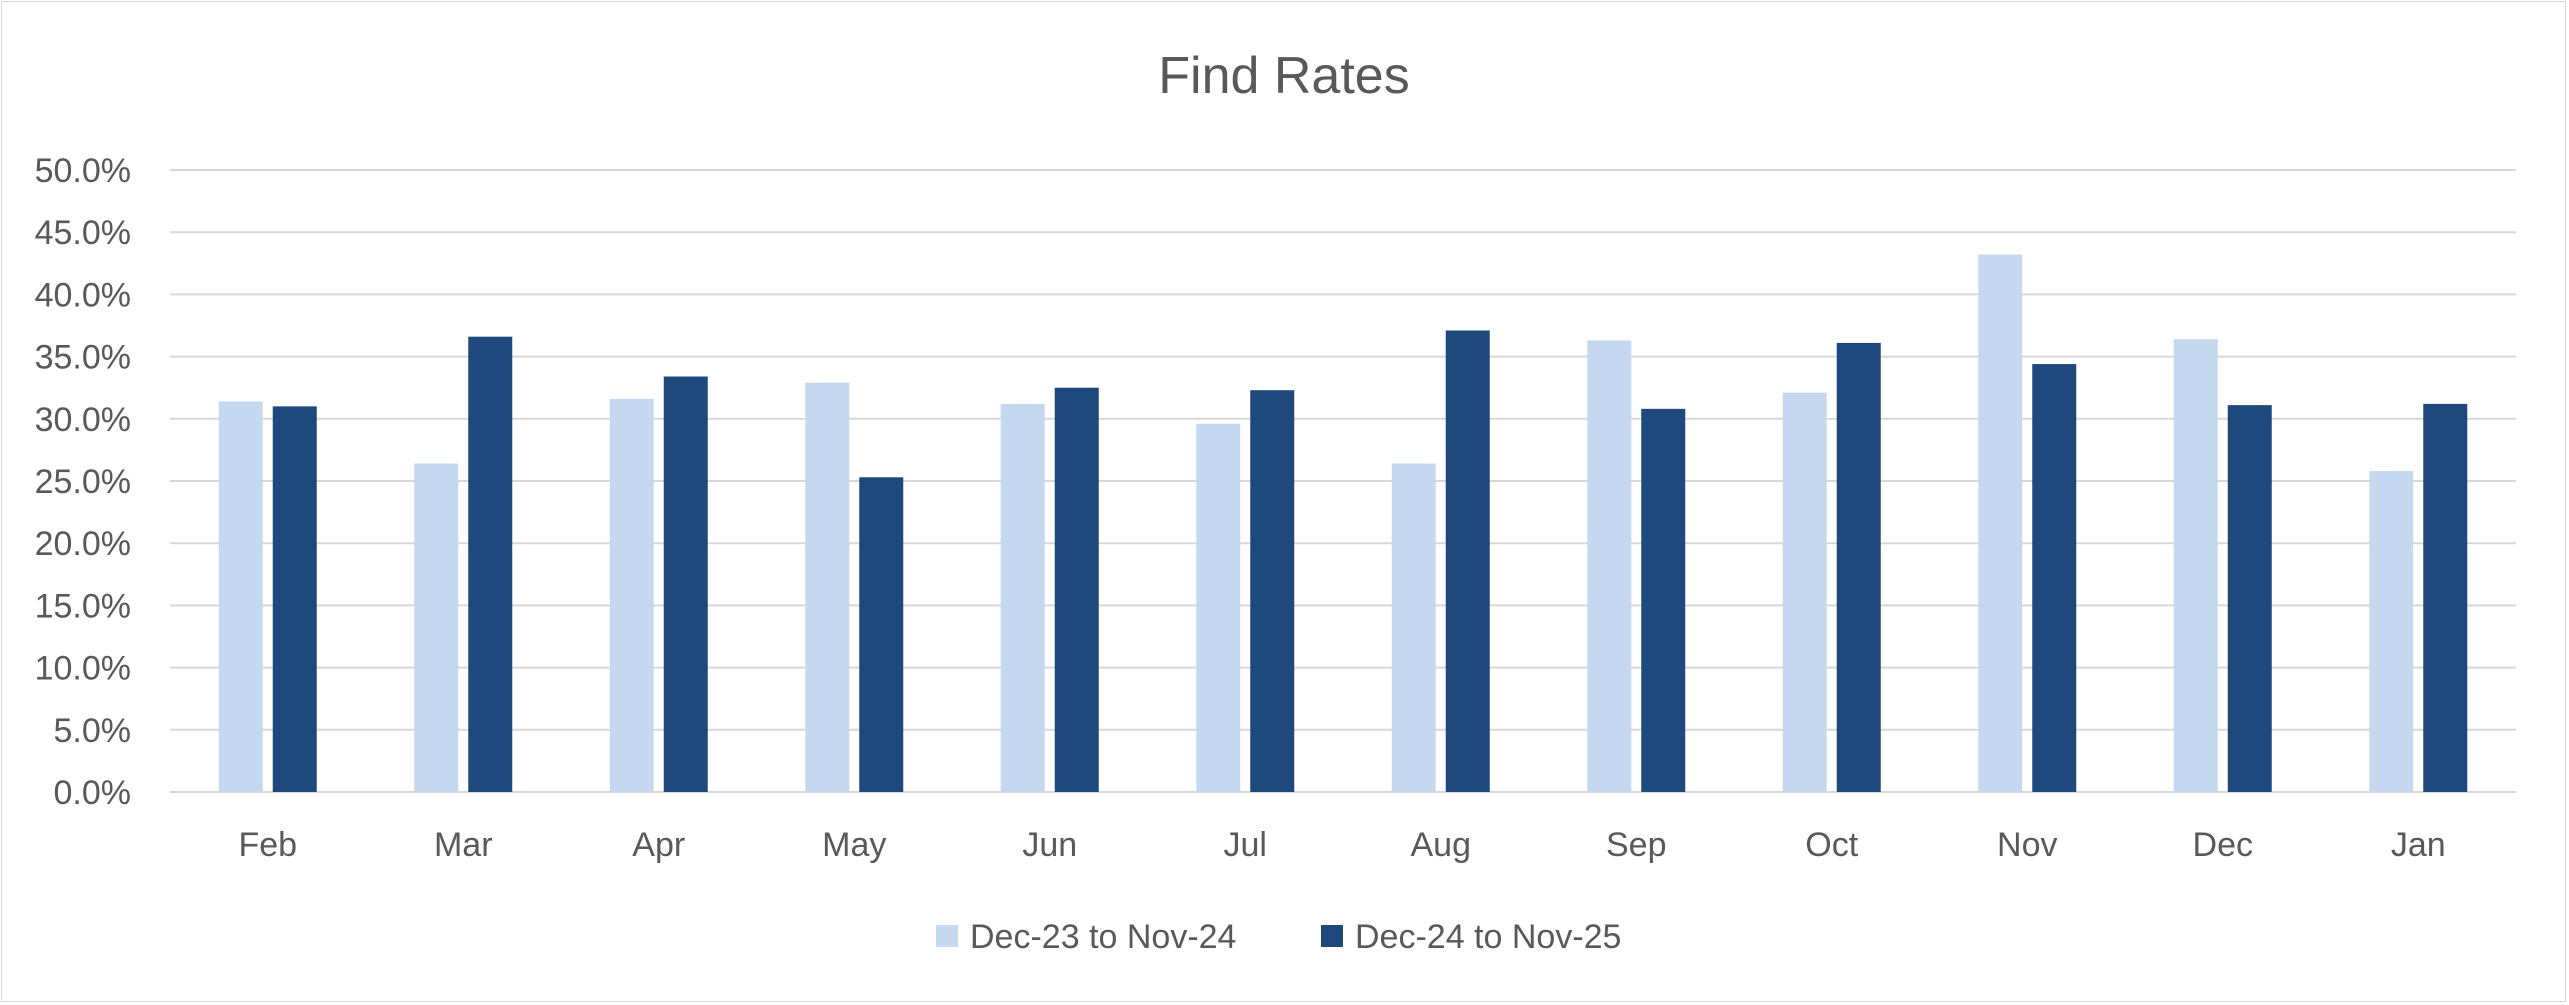 The height and width of the screenshot is (1005, 2569). What do you see at coordinates (2195, 565) in the screenshot?
I see `bar-series1-dec` at bounding box center [2195, 565].